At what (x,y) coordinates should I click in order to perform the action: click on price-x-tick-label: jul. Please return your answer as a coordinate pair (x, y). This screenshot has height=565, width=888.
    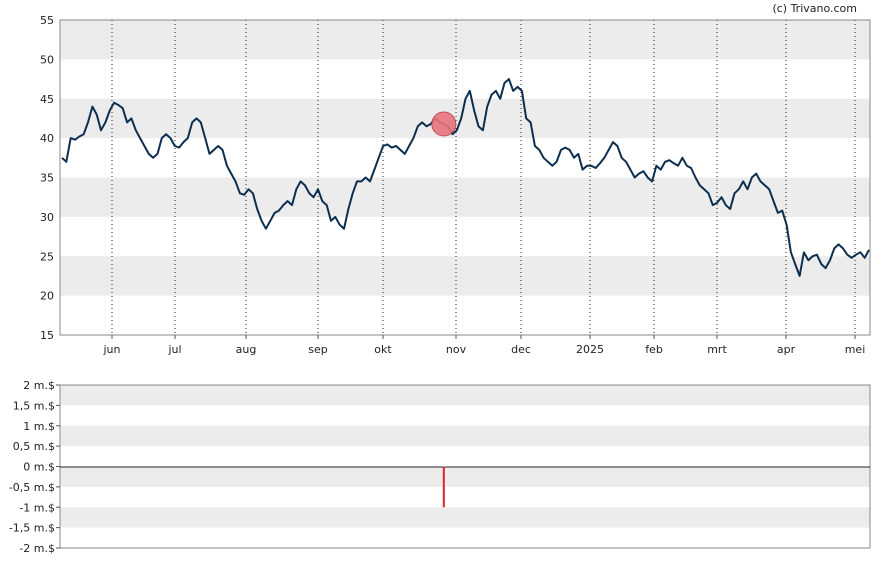
    Looking at the image, I should click on (174, 349).